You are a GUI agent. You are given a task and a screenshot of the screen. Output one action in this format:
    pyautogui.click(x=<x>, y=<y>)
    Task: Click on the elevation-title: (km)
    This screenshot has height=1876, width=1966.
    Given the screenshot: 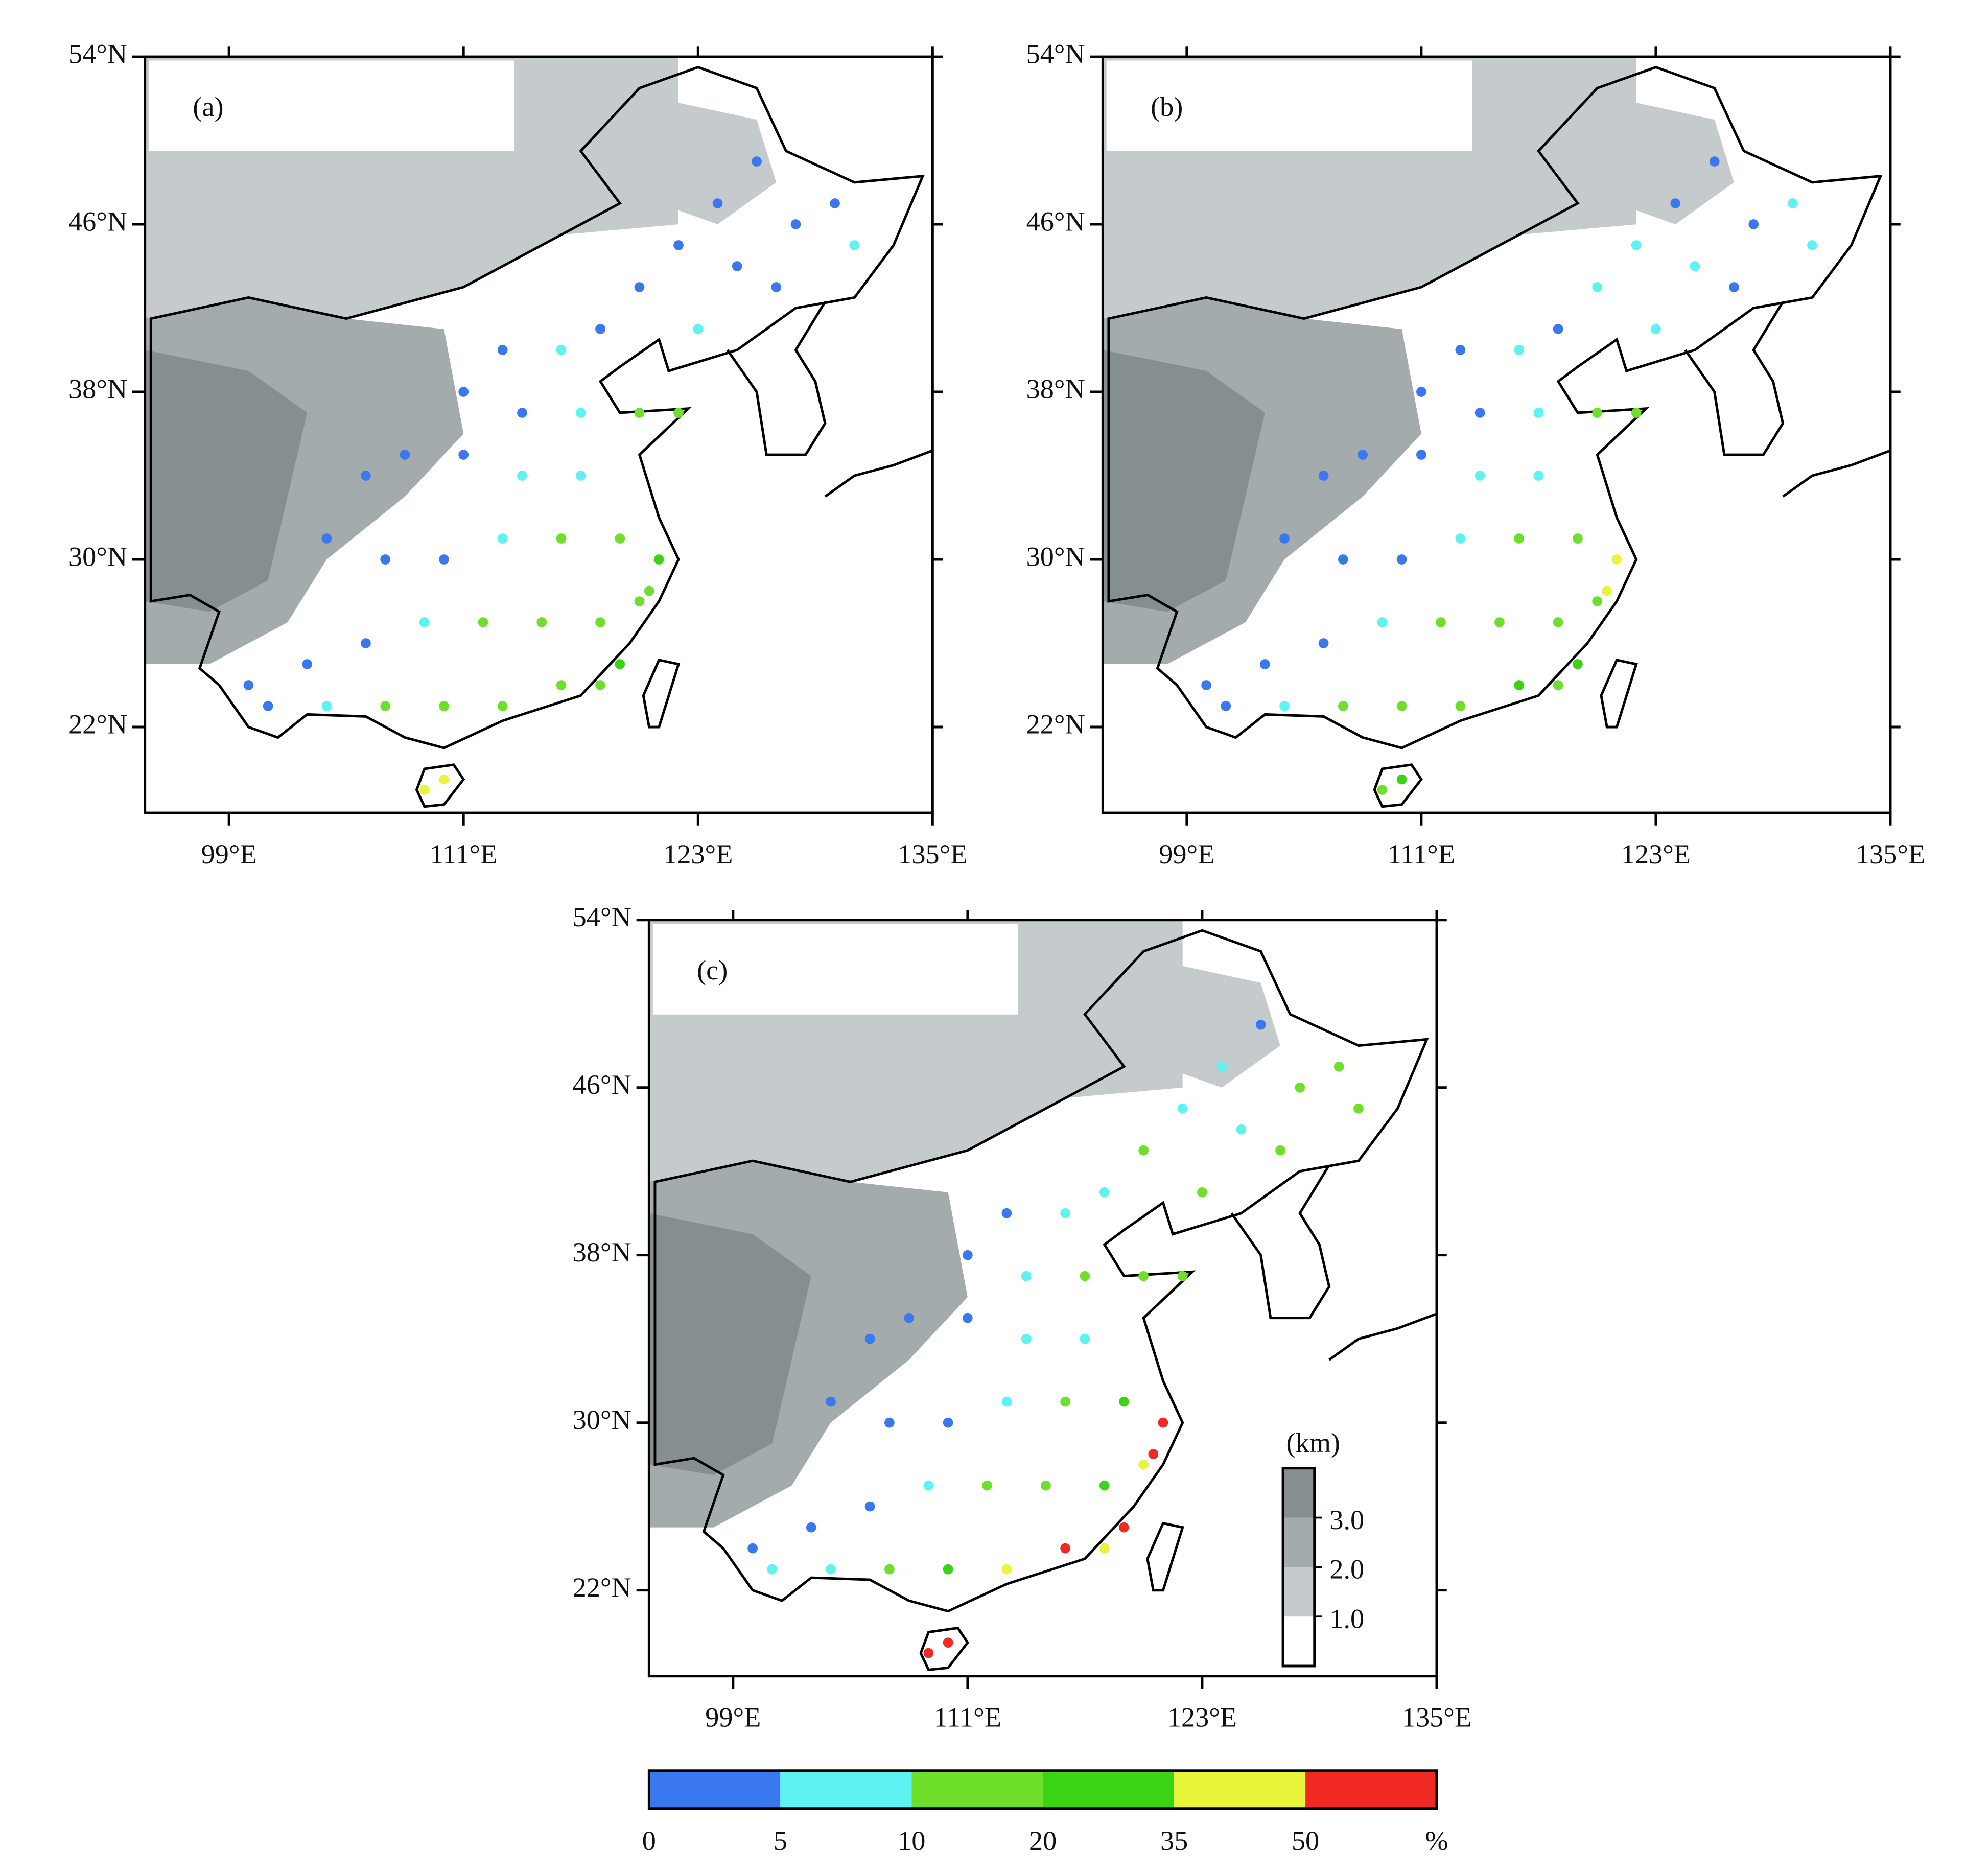 What is the action you would take?
    pyautogui.click(x=1313, y=1443)
    